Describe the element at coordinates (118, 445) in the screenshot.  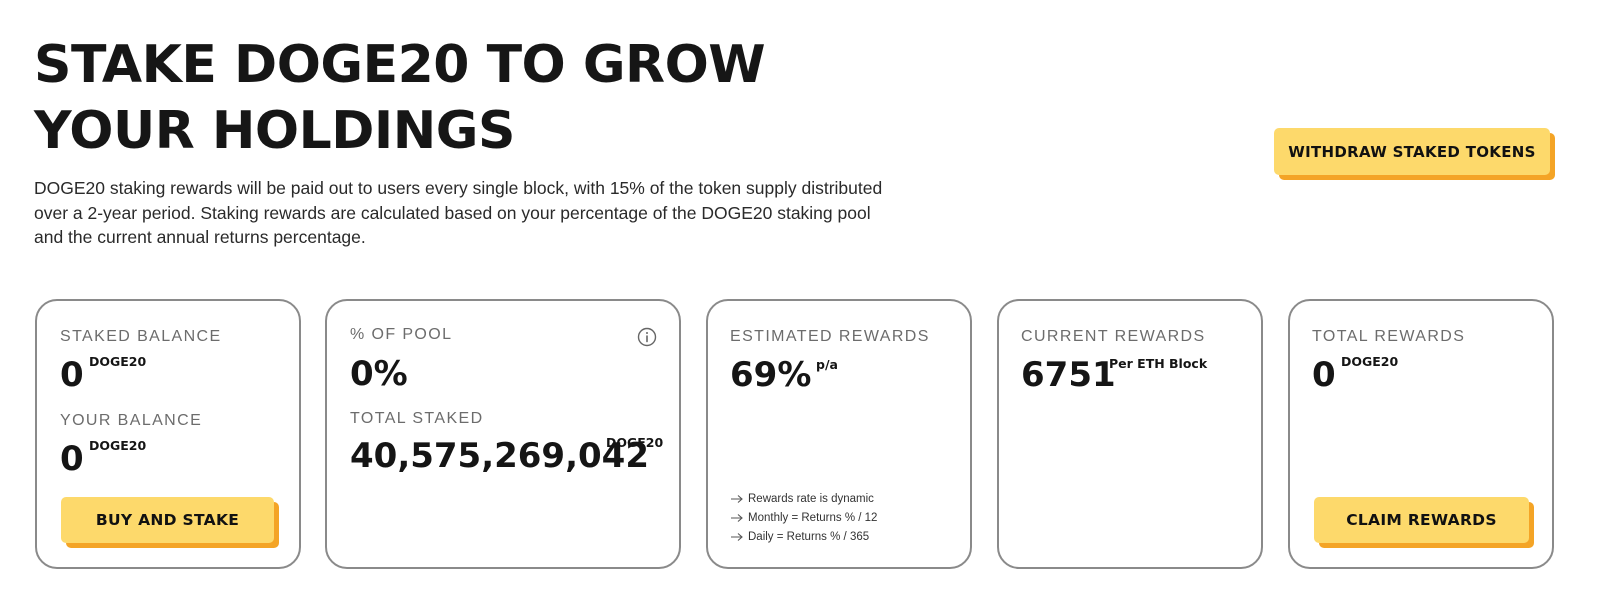
I see `your-balance-unit: DOGE20` at that location.